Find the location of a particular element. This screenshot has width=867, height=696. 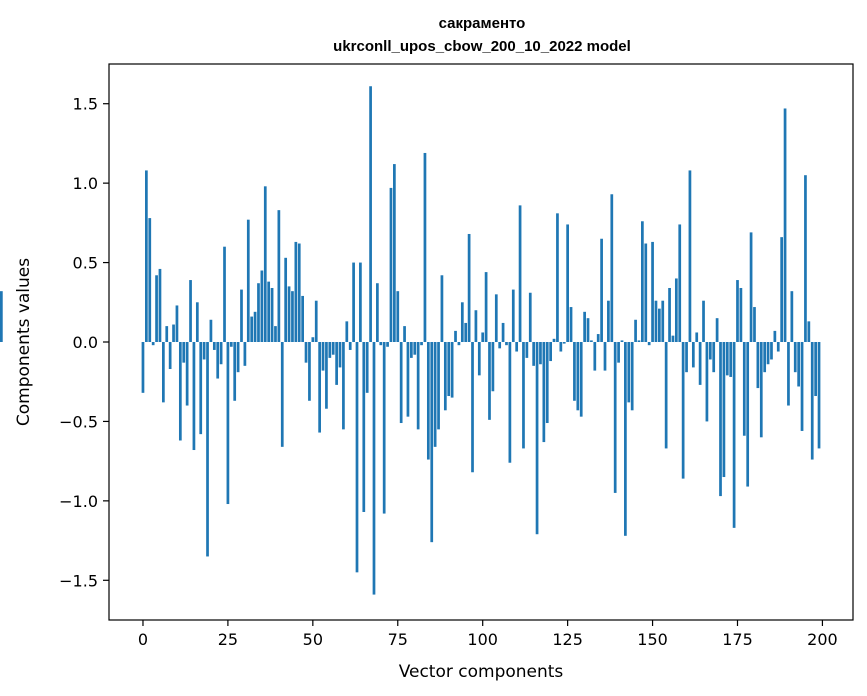

y-axis-ticks: −1.5 −1.0 −0.5 0.0 0.5 1.0 1.5 is located at coordinates (84, 342).